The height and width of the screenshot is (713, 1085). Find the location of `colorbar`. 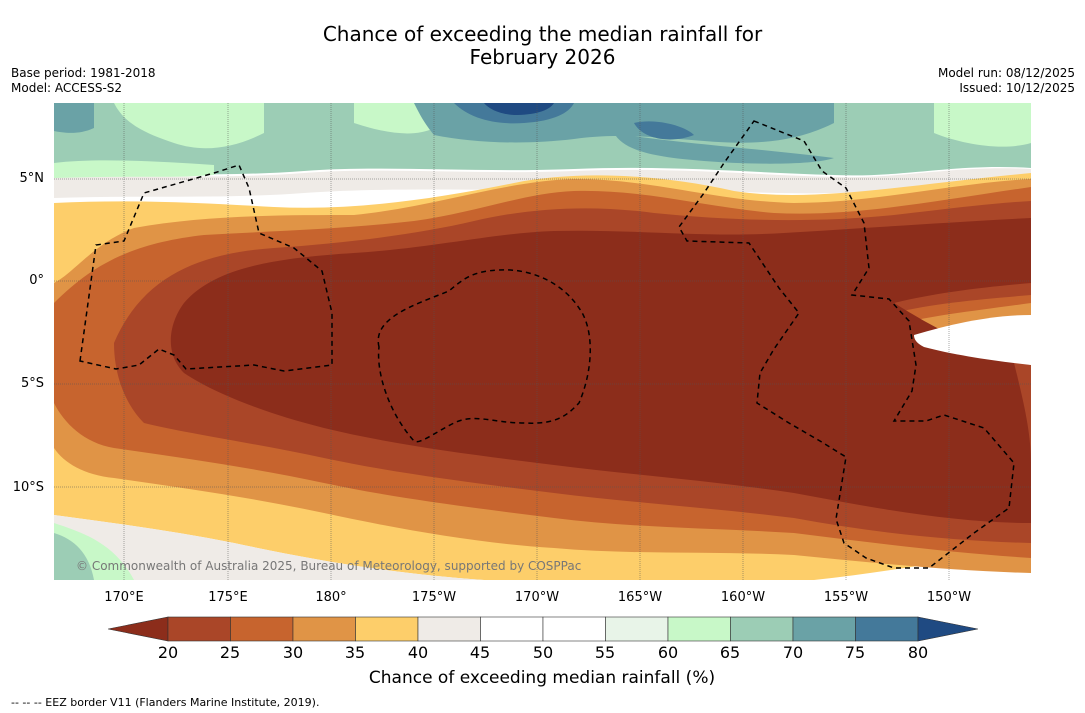

colorbar is located at coordinates (543, 629).